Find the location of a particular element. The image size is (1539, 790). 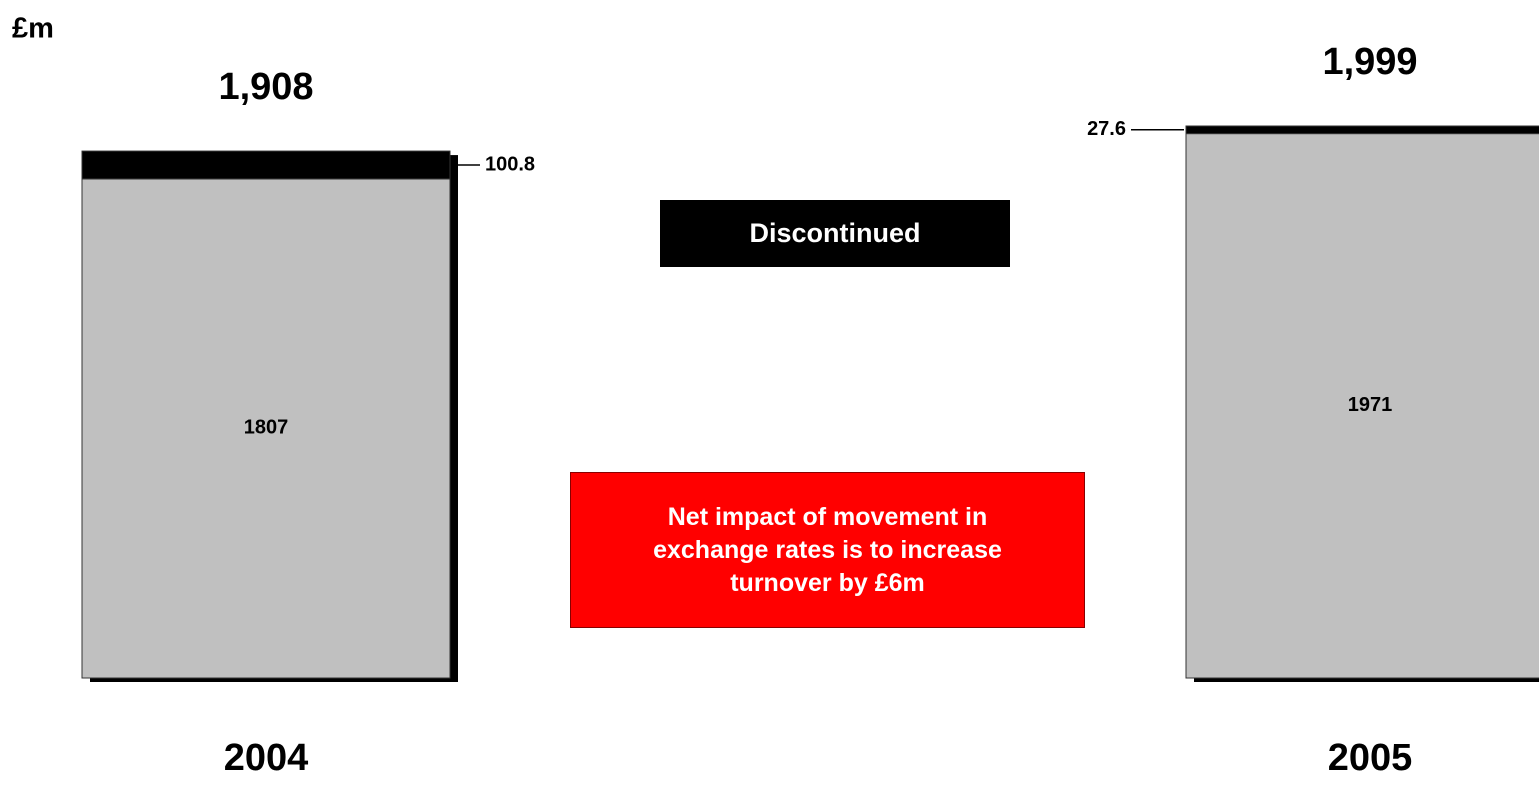

x-tick-label: 2005 is located at coordinates (1370, 758).